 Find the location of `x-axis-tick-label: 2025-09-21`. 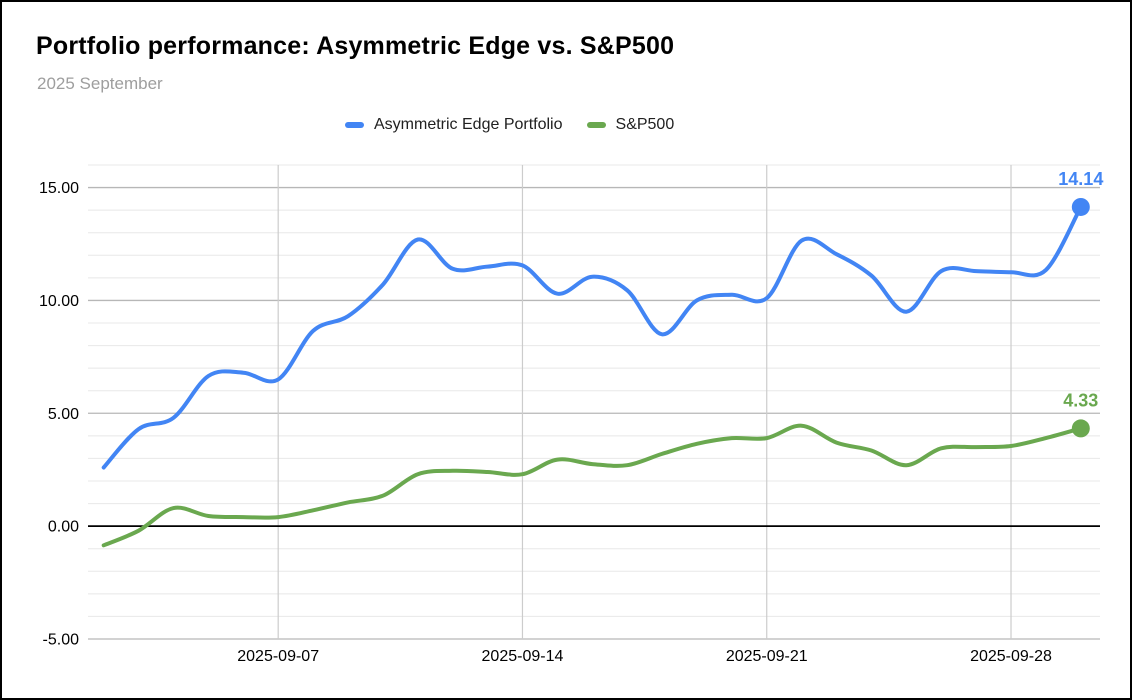

x-axis-tick-label: 2025-09-21 is located at coordinates (767, 656).